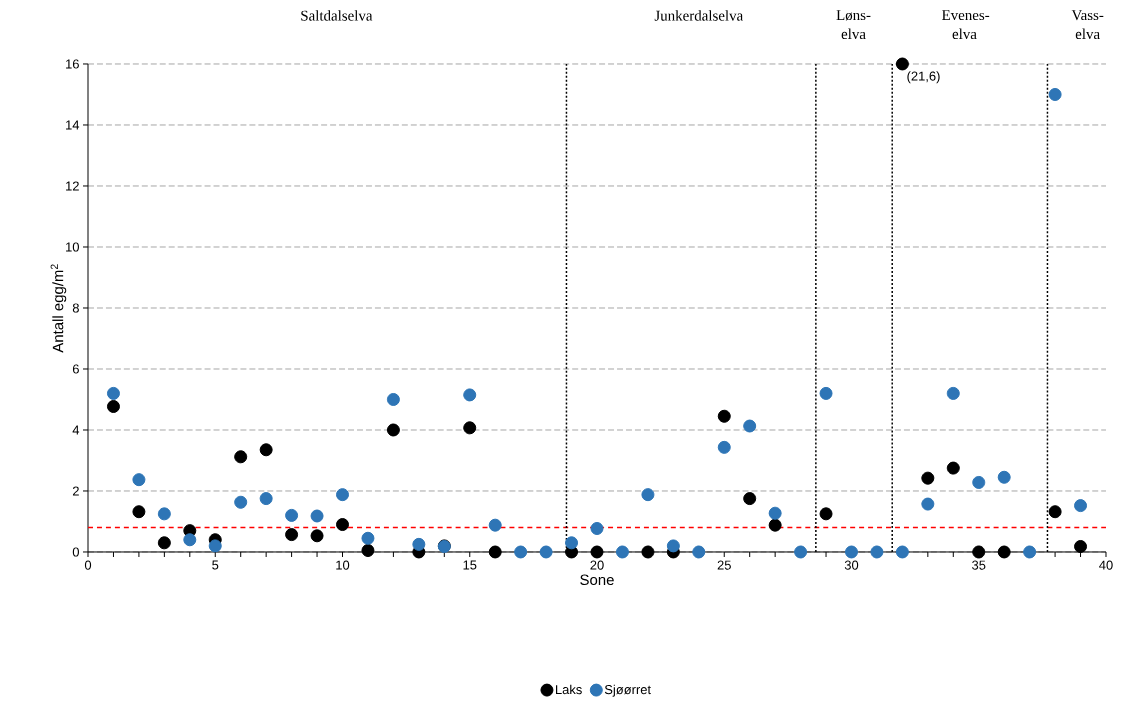  What do you see at coordinates (58, 308) in the screenshot?
I see `y-axis-title: Antall egg/m$^{2}$` at bounding box center [58, 308].